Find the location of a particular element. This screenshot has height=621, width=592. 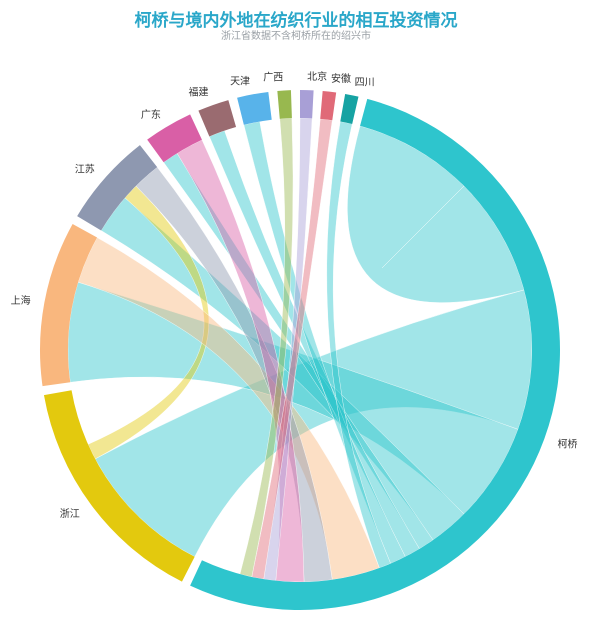

chart-title: 柯桥与境内外地在纺织行业的相互投资情况 is located at coordinates (296, 21).